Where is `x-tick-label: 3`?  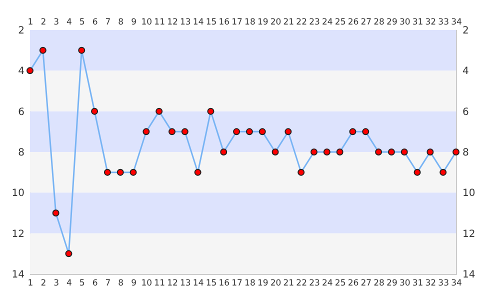
x-tick-label: 3 is located at coordinates (57, 283).